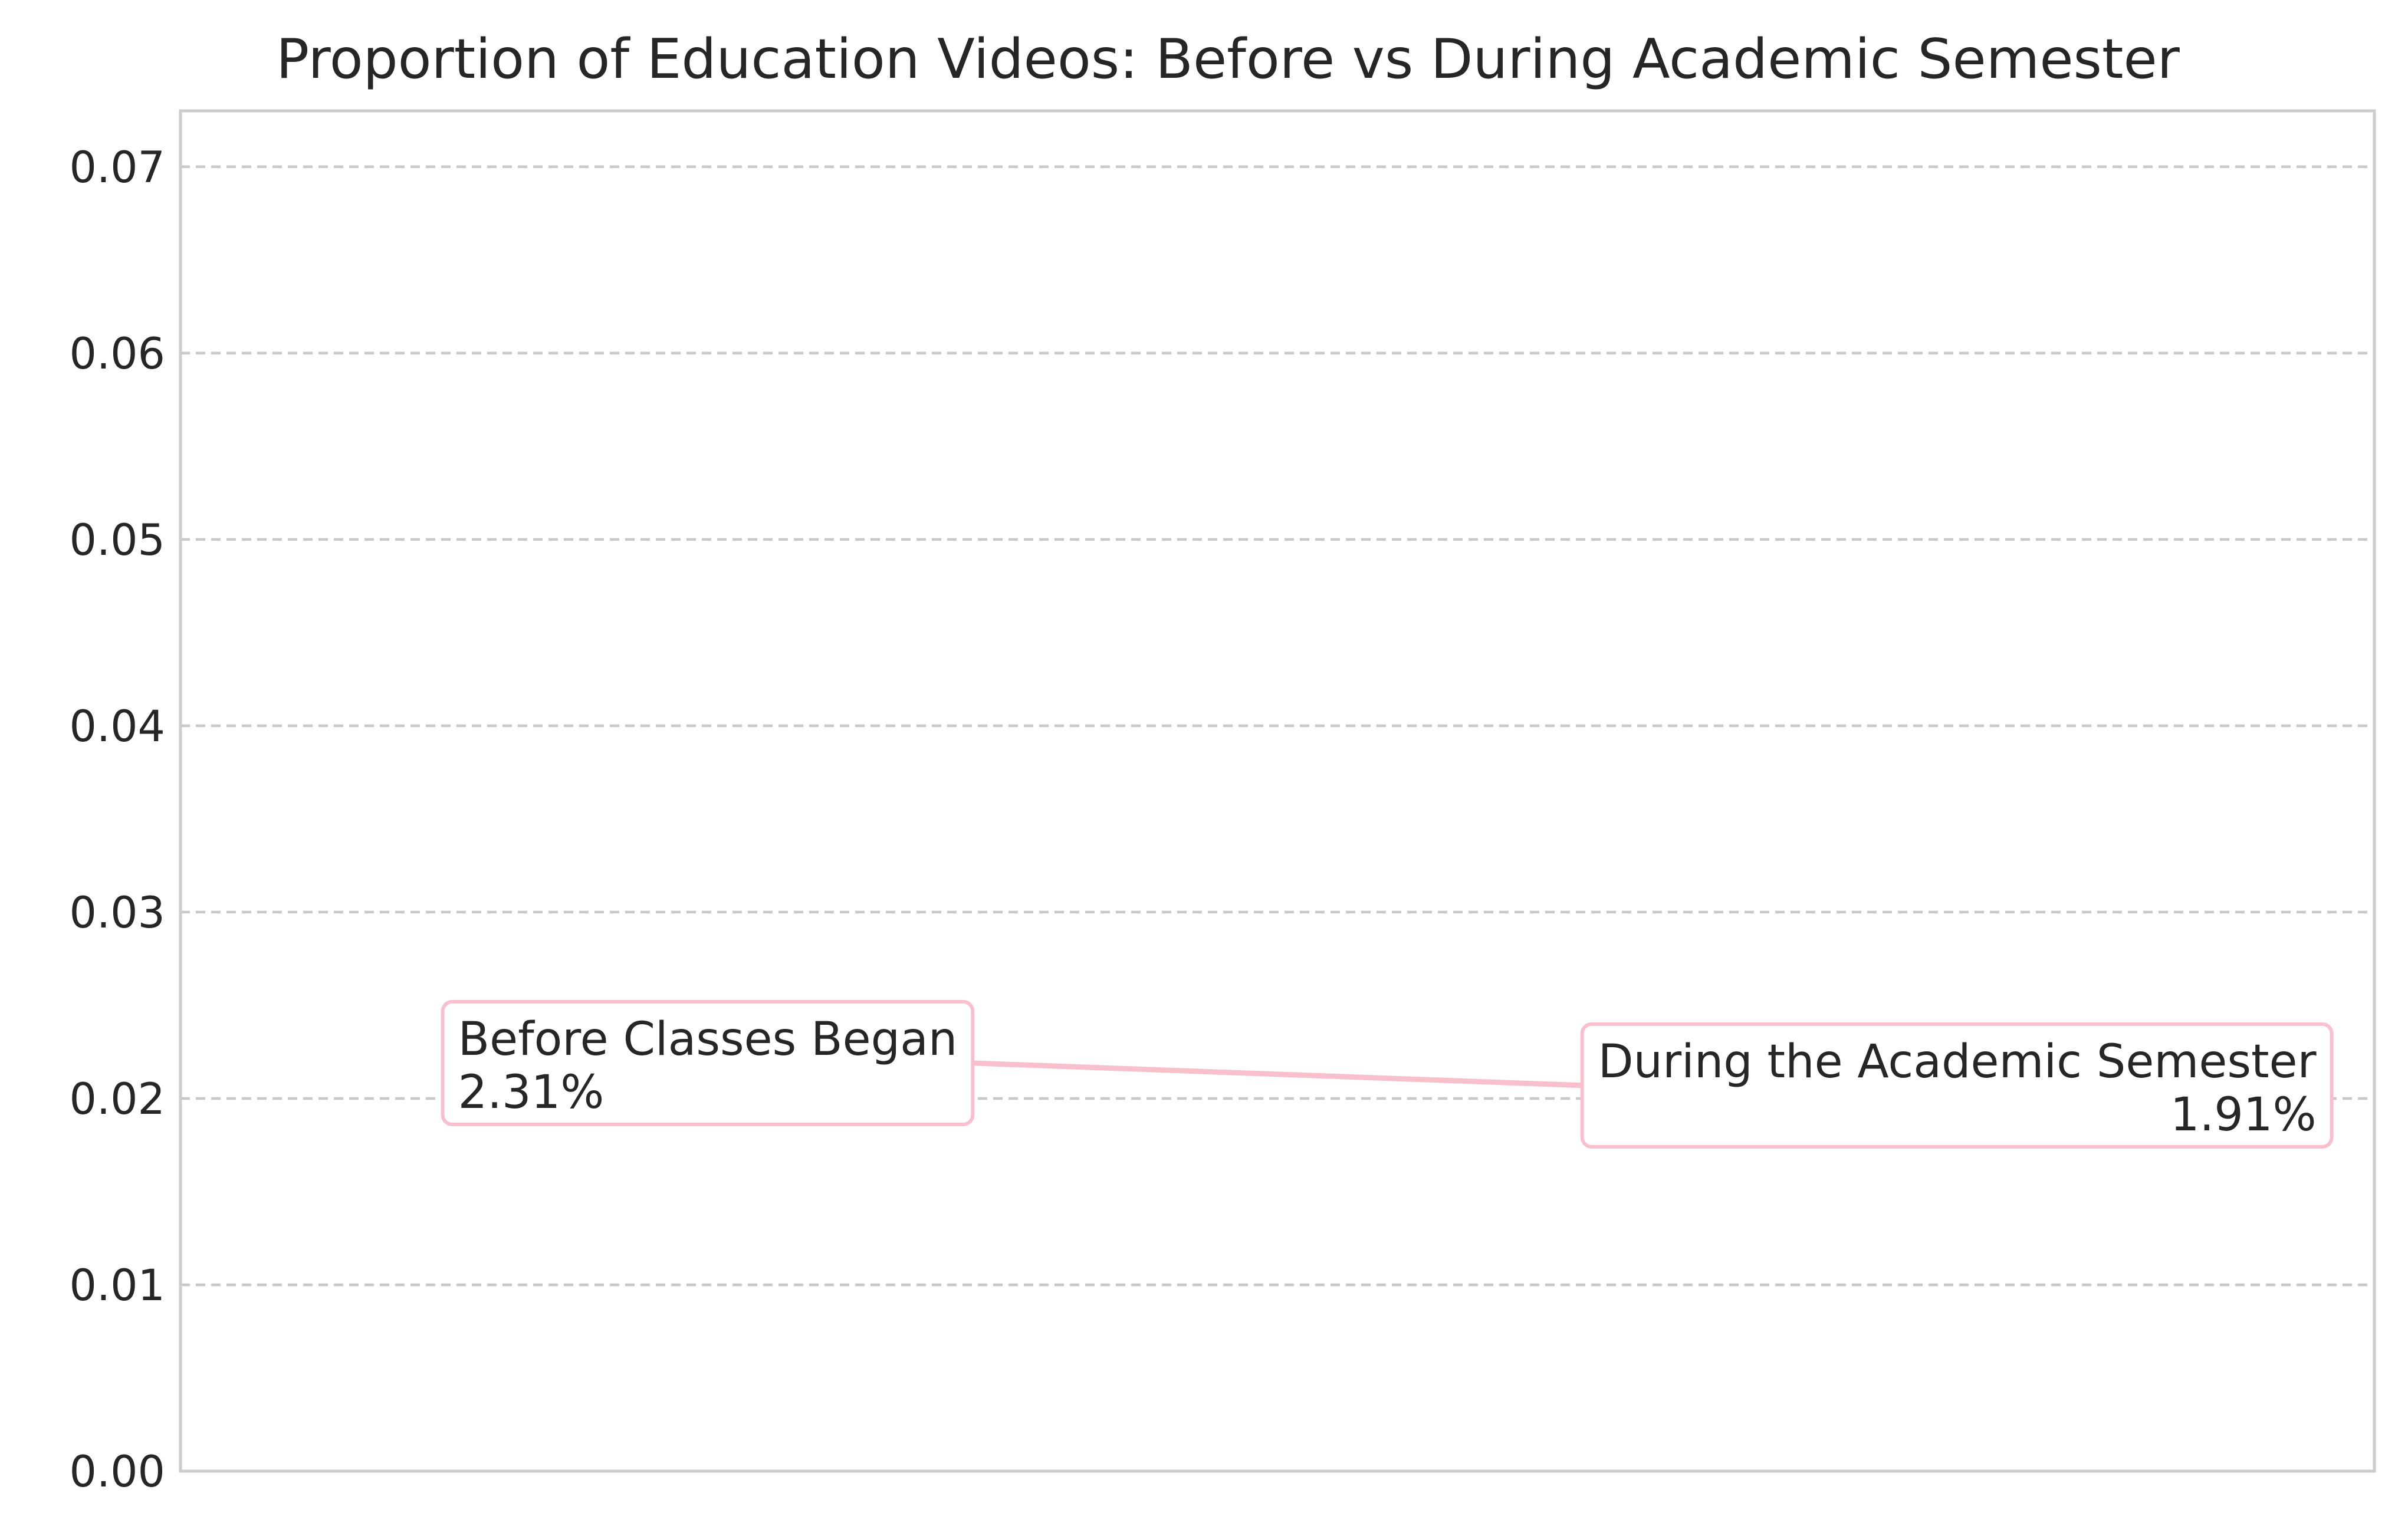 The height and width of the screenshot is (1536, 2408). Describe the element at coordinates (117, 168) in the screenshot. I see `y-tick-label: 0.07` at that location.